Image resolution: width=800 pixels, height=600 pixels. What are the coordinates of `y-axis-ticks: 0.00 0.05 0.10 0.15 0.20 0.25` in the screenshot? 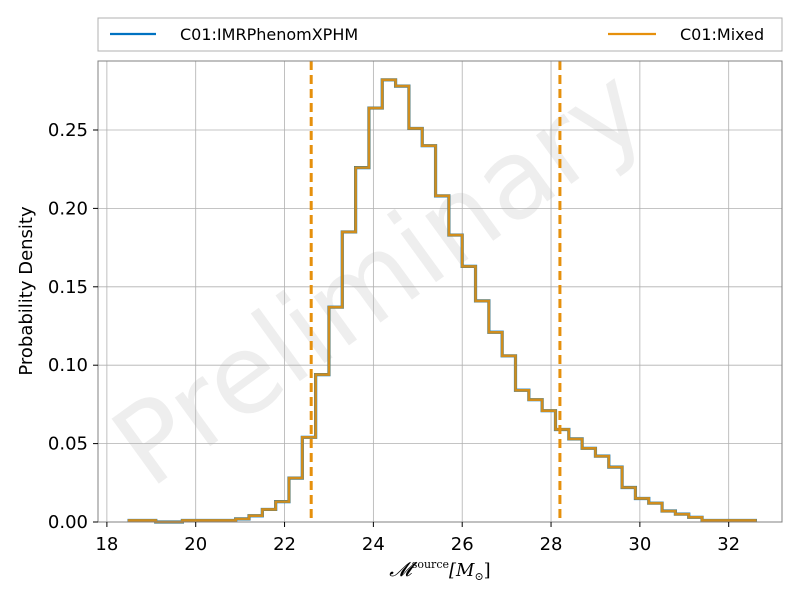 It's located at (73, 326).